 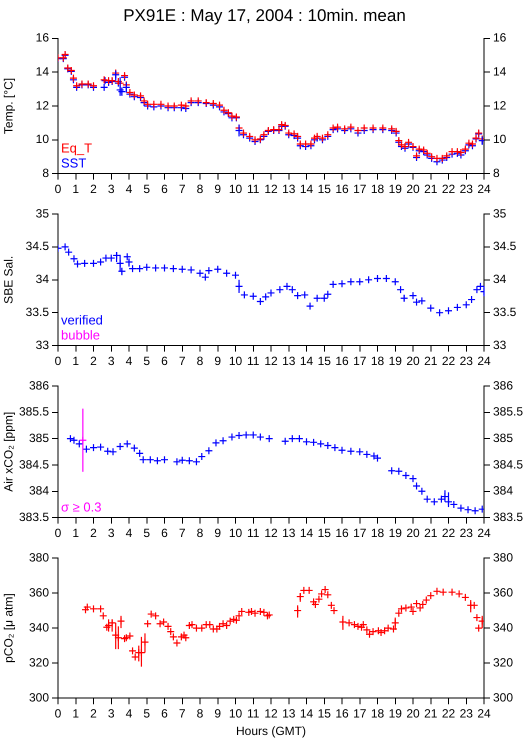 What do you see at coordinates (500, 105) in the screenshot?
I see `y2-tick-label: 12` at bounding box center [500, 105].